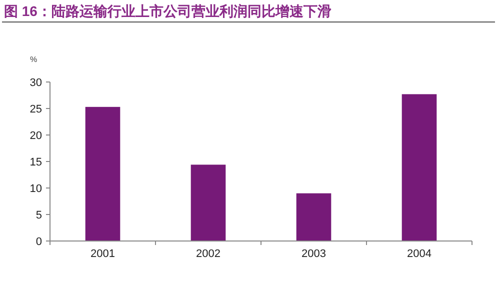  Describe the element at coordinates (102, 254) in the screenshot. I see `x-tick-label: 2001` at that location.